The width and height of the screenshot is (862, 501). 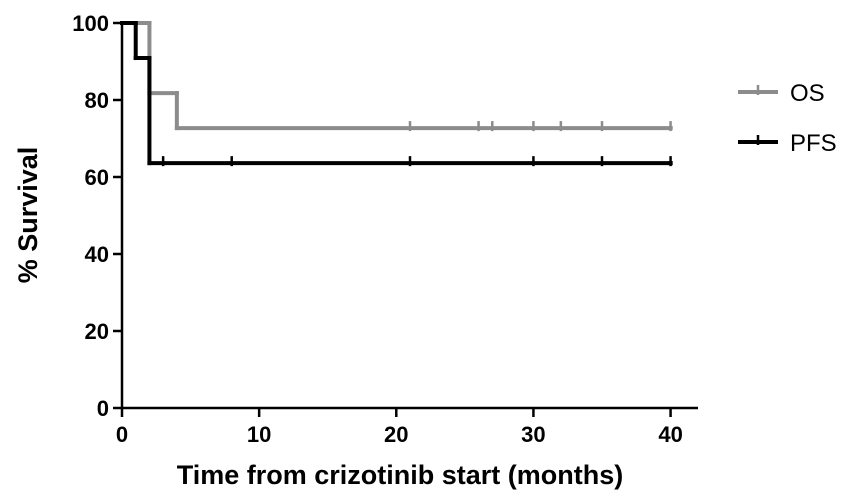 What do you see at coordinates (259, 434) in the screenshot?
I see `x-tick-label: 10` at bounding box center [259, 434].